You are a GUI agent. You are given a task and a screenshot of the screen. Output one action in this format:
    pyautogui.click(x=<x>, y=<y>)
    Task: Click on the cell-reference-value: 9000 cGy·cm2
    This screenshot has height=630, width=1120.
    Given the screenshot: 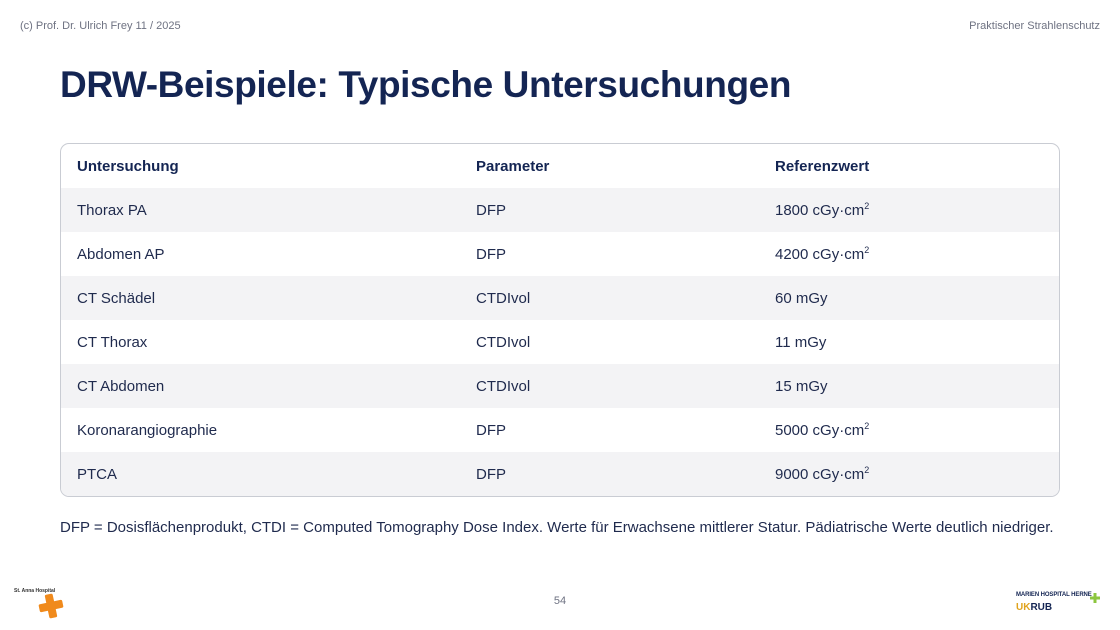 What is the action you would take?
    pyautogui.click(x=909, y=474)
    